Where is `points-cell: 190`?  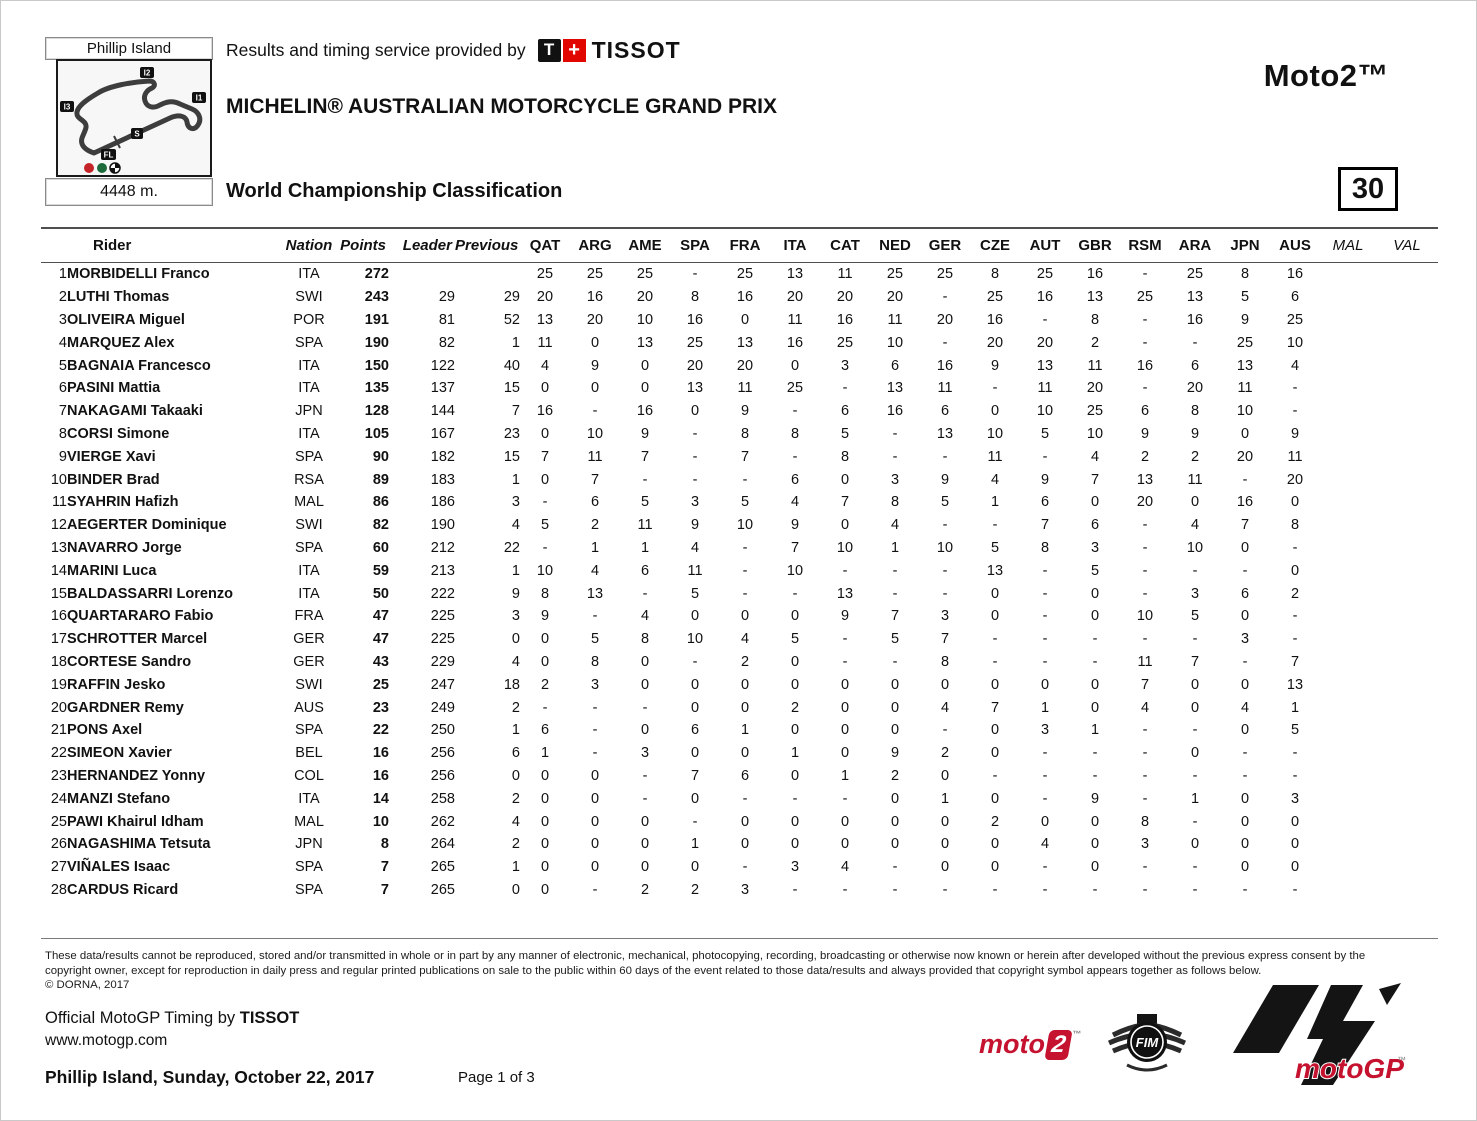 points-cell: 190 is located at coordinates (376, 342).